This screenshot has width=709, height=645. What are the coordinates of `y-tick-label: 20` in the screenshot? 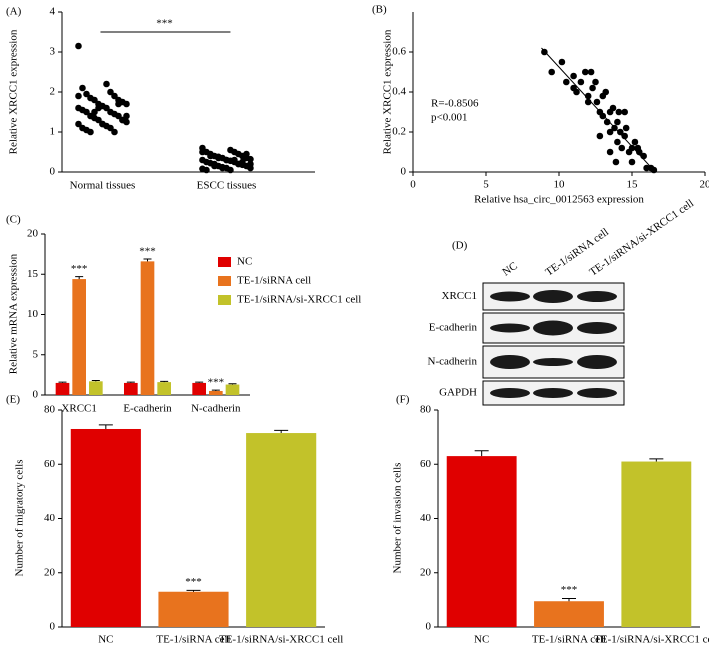 It's located at (50, 572).